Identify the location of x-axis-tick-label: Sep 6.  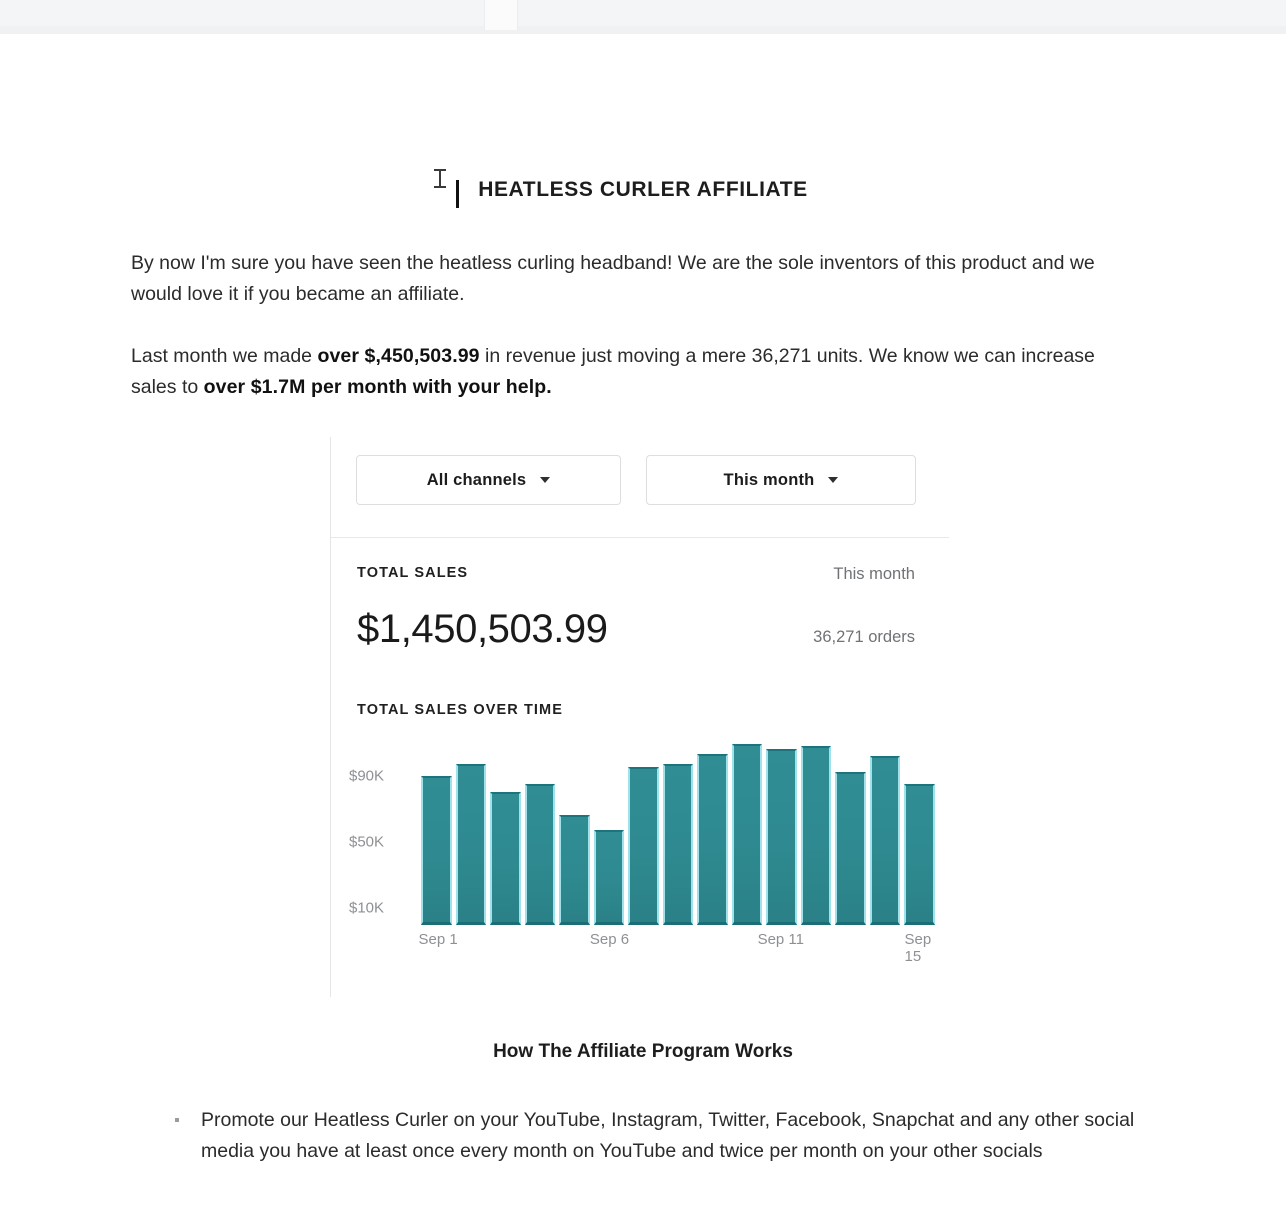
(609, 939).